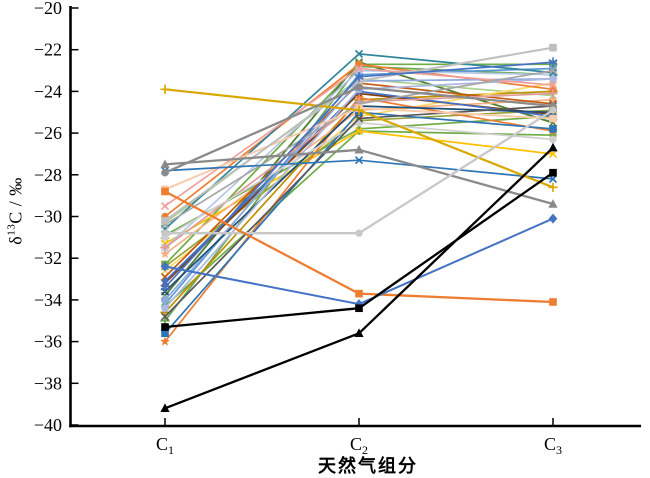 The width and height of the screenshot is (650, 478). Describe the element at coordinates (15, 240) in the screenshot. I see `y-axis-label-delta: δ` at that location.